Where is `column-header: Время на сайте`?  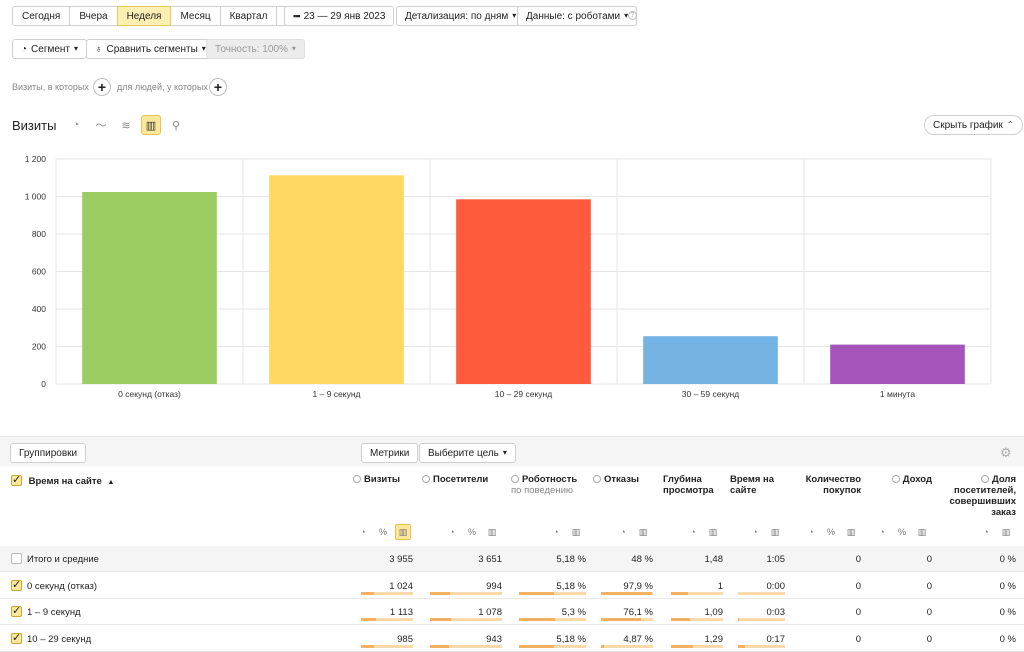 column-header: Время на сайте is located at coordinates (757, 514).